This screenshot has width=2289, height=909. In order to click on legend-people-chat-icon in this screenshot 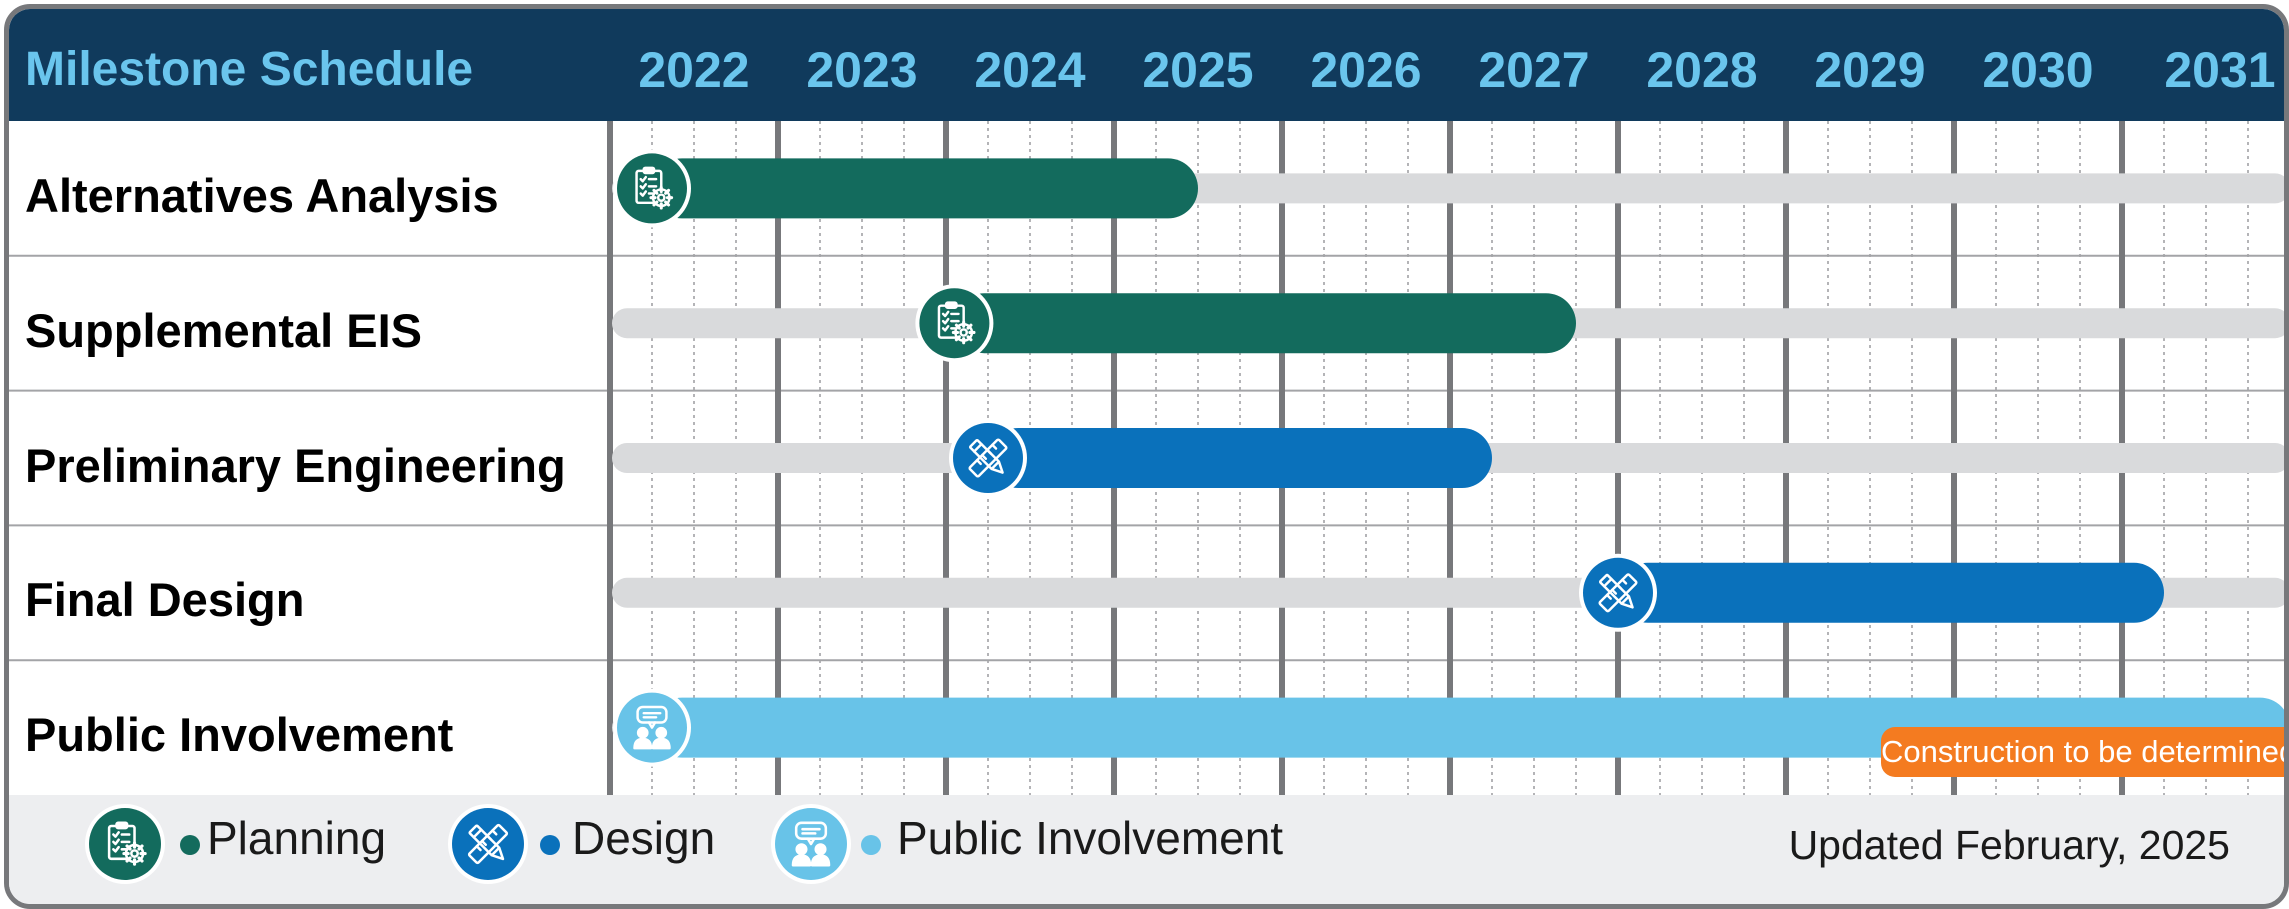, I will do `click(811, 844)`.